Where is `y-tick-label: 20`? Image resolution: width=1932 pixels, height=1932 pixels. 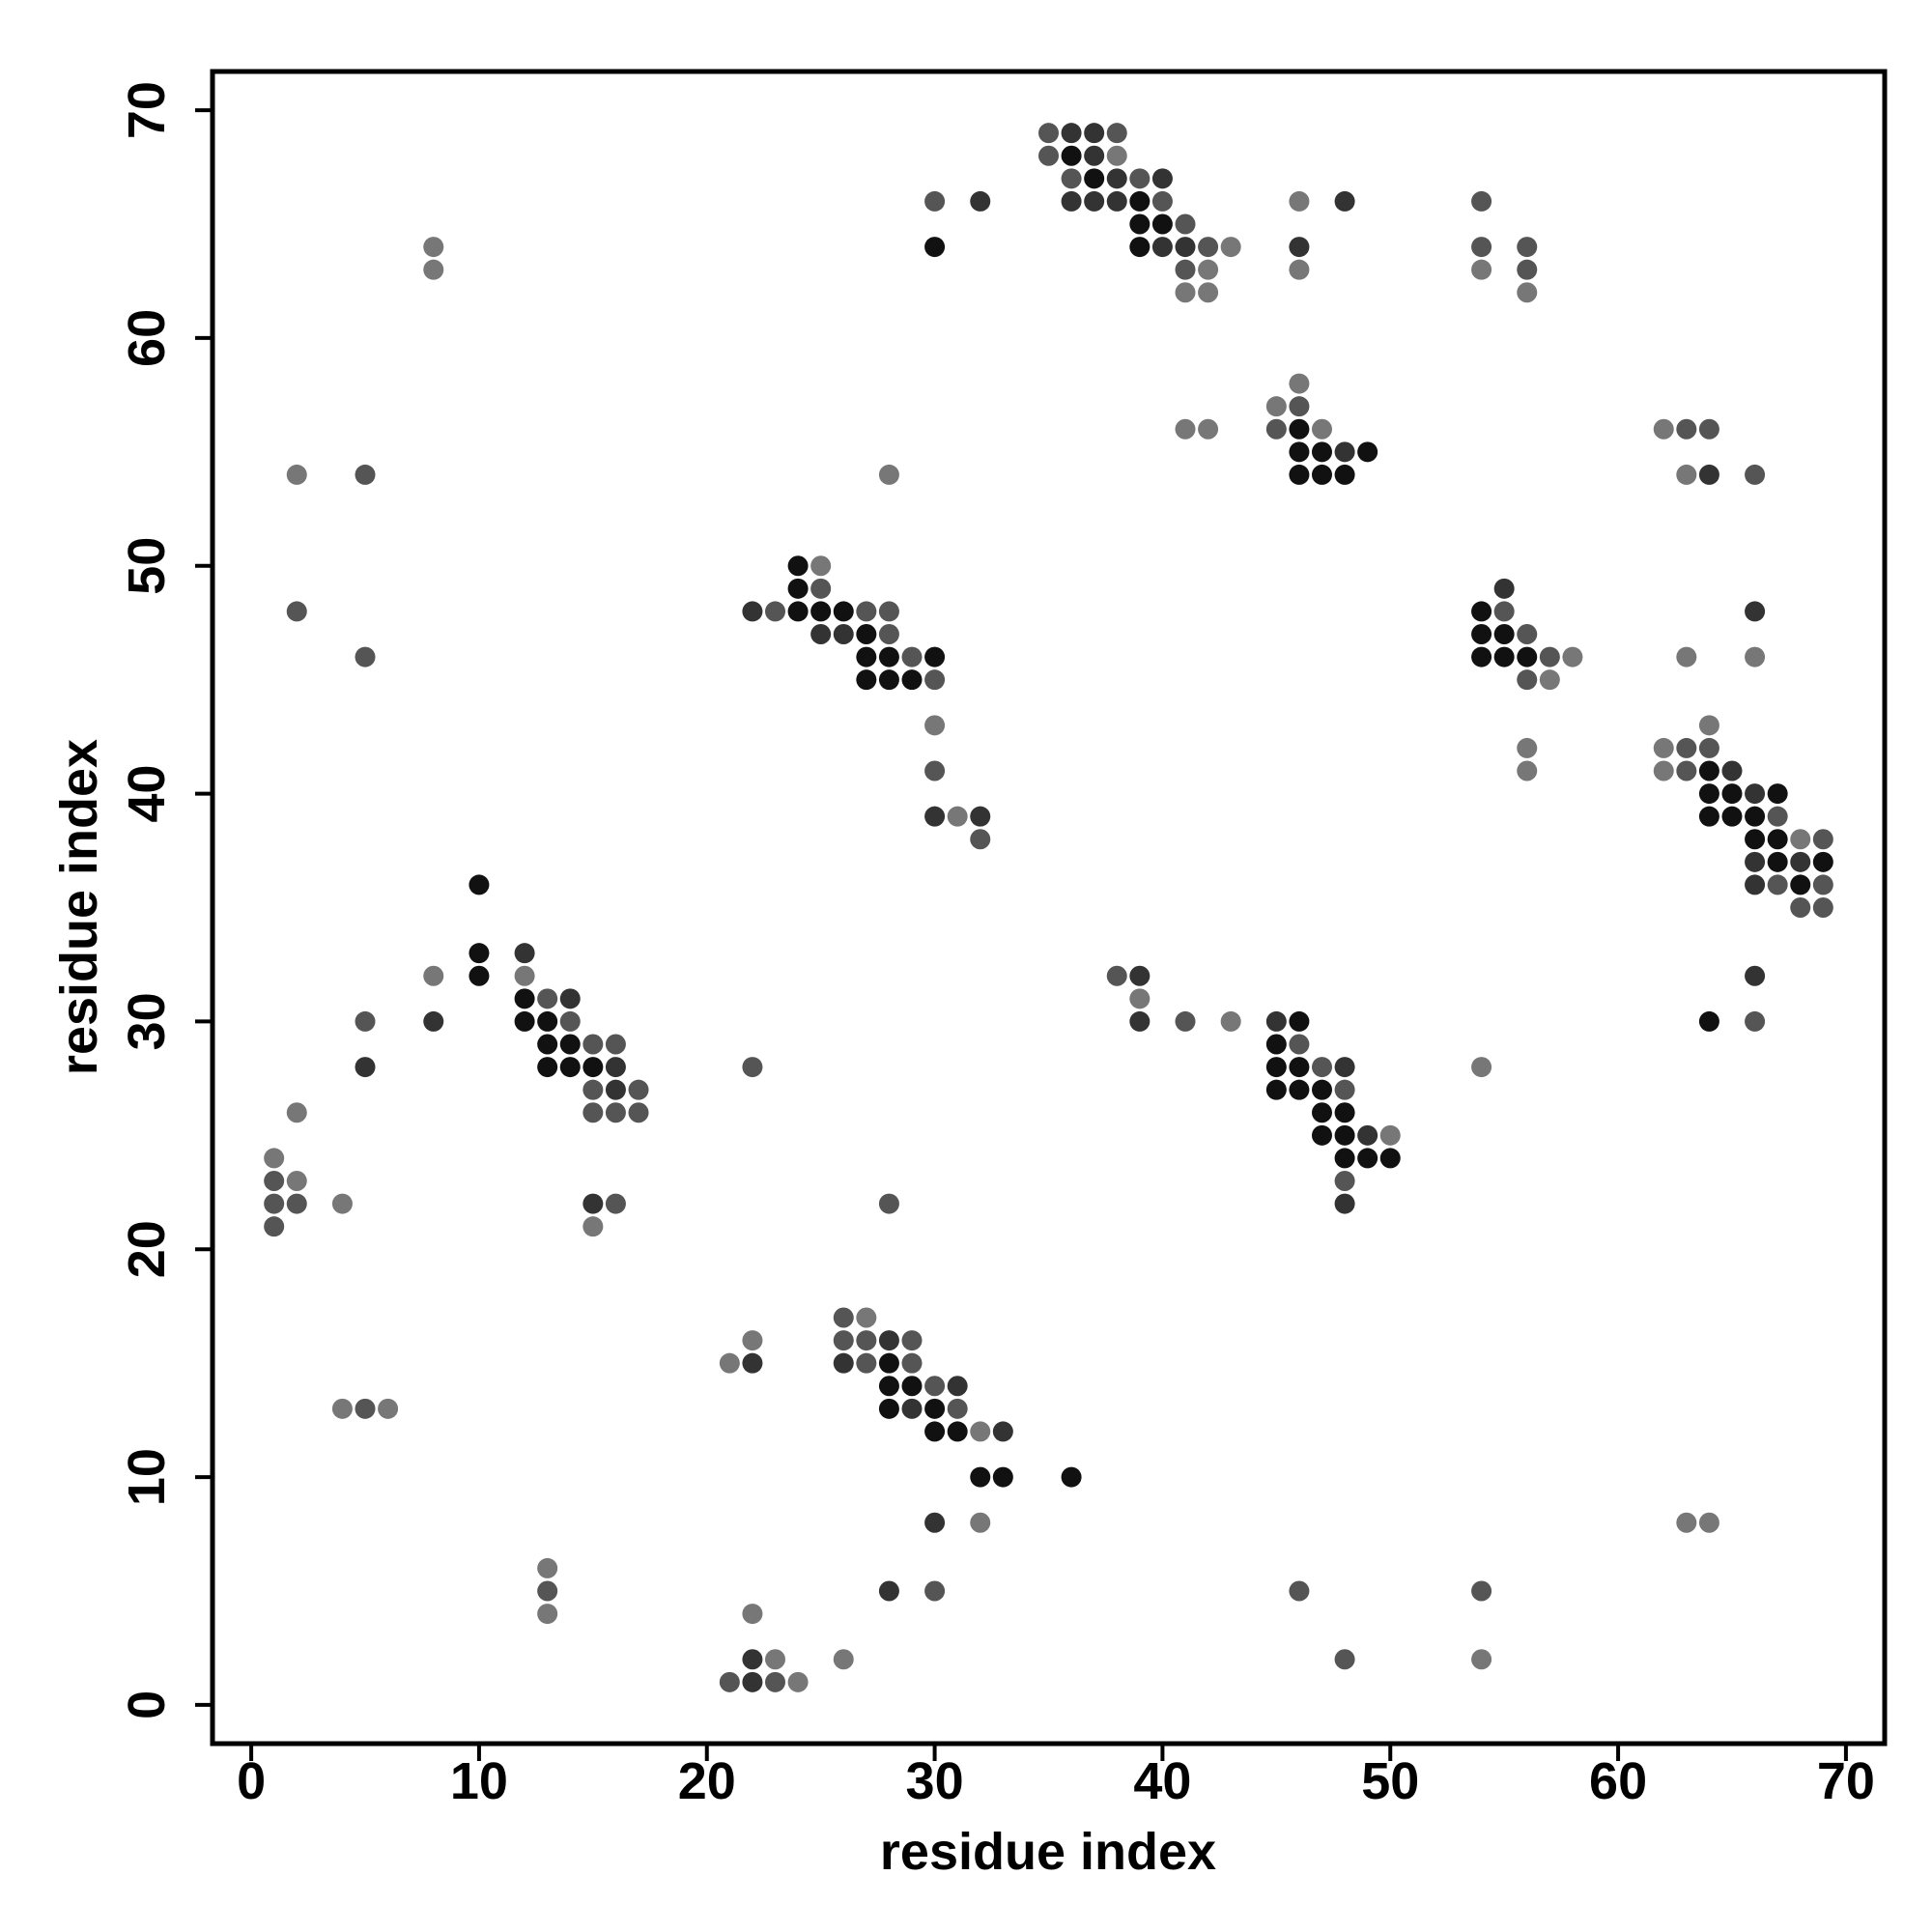 y-tick-label: 20 is located at coordinates (147, 1249).